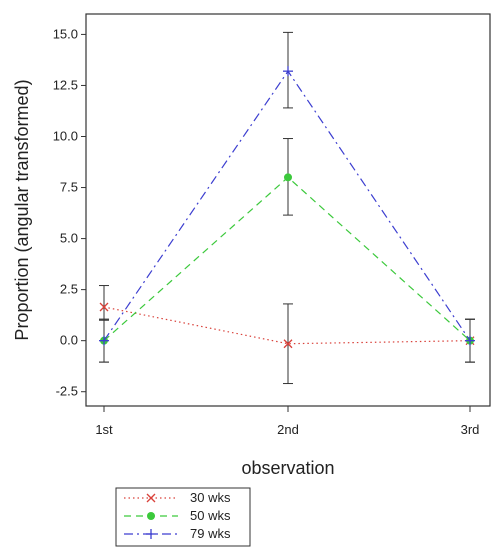 The height and width of the screenshot is (555, 503). Describe the element at coordinates (22, 209) in the screenshot. I see `y-axis-title: Proportion (angular transformed)` at that location.